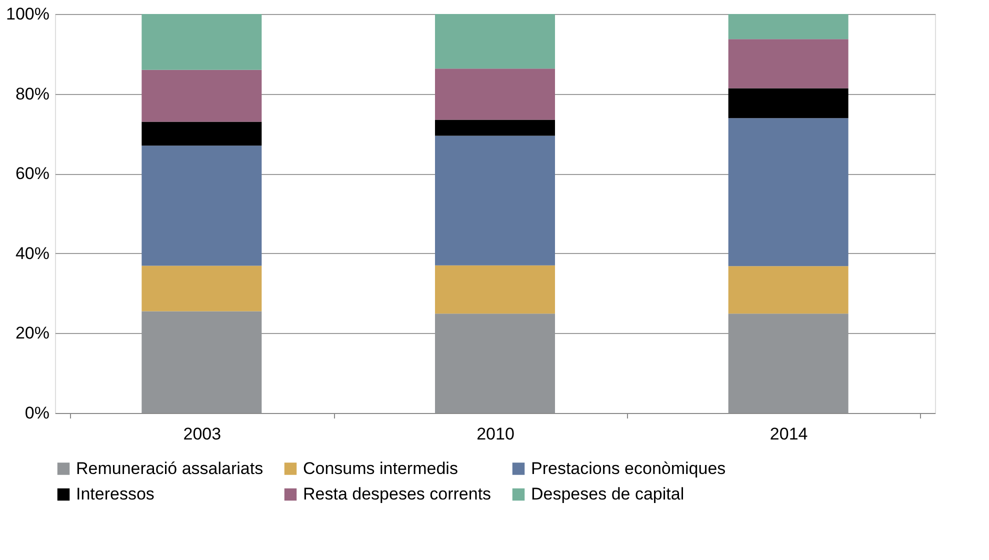  Describe the element at coordinates (170, 468) in the screenshot. I see `legend-label: Remuneració assalariats` at that location.